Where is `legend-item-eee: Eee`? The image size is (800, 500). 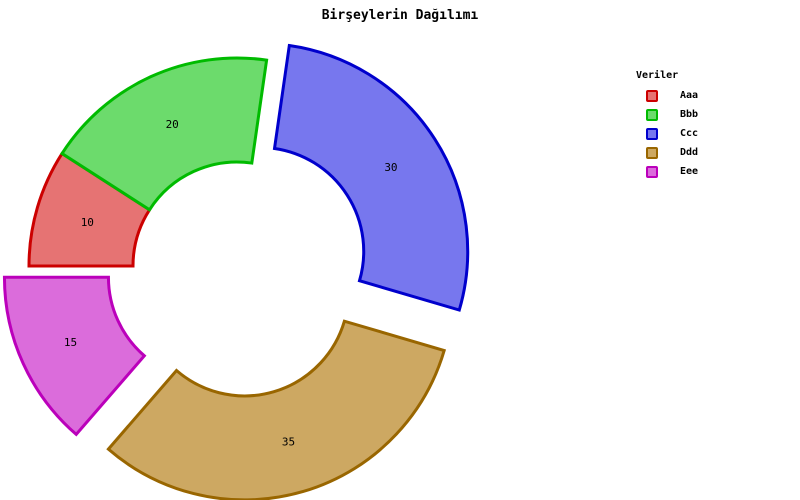 legend-item-eee: Eee is located at coordinates (667, 171).